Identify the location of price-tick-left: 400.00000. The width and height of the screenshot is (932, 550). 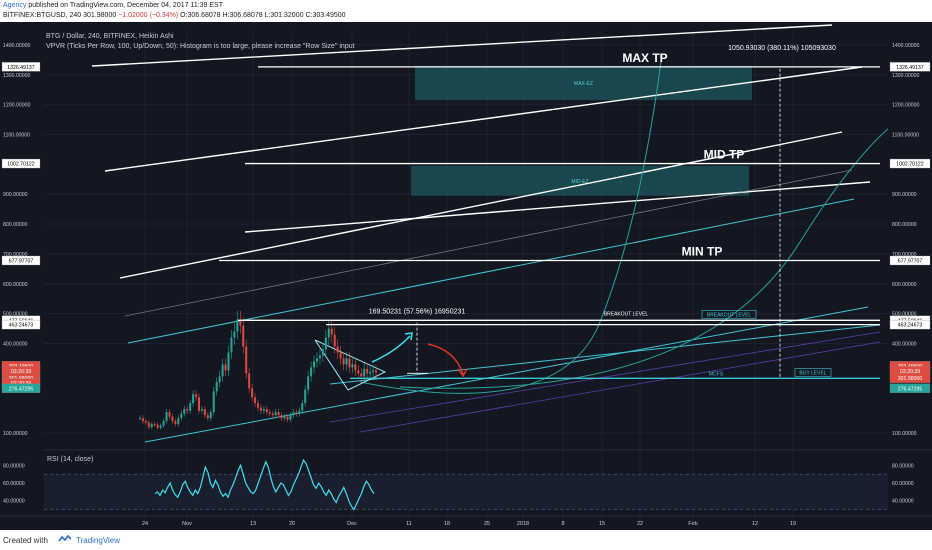
(15, 344).